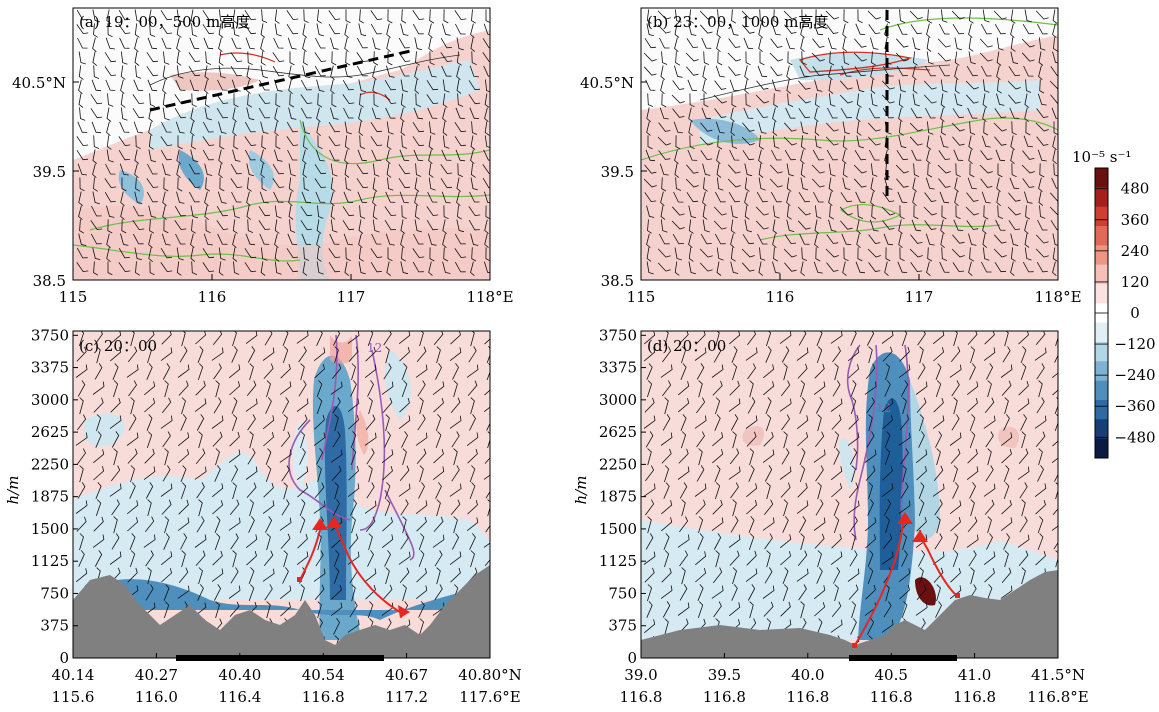 This screenshot has height=712, width=1159. Describe the element at coordinates (974, 675) in the screenshot. I see `xtick-lat: 41.0` at that location.